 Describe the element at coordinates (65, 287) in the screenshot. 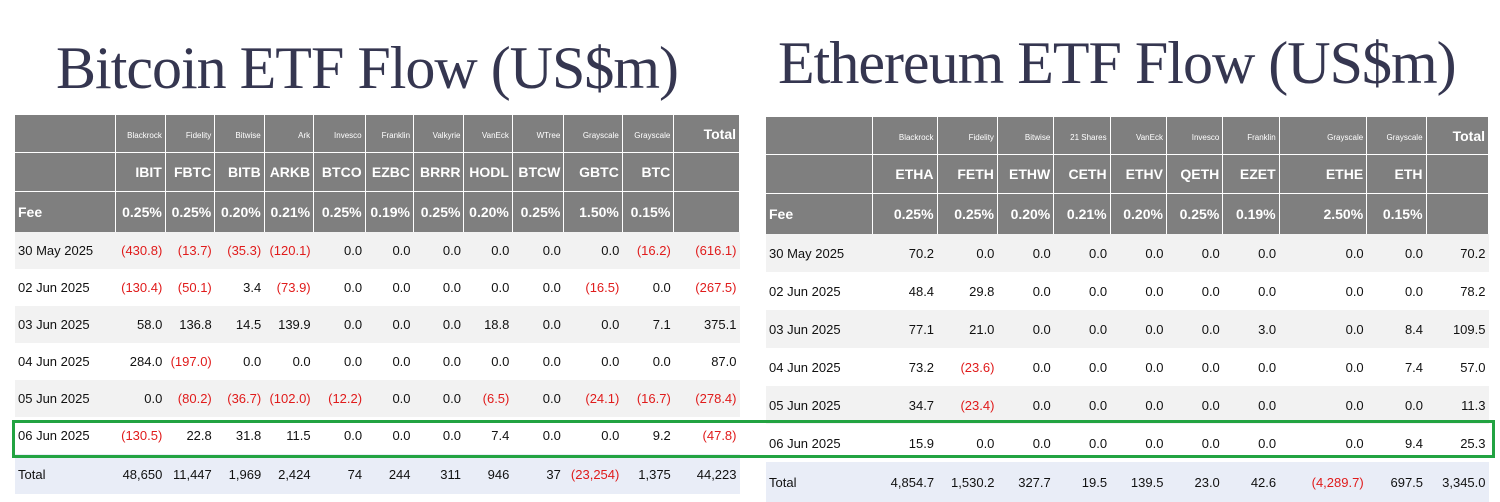

I see `date-cell: 02 Jun 2025` at that location.